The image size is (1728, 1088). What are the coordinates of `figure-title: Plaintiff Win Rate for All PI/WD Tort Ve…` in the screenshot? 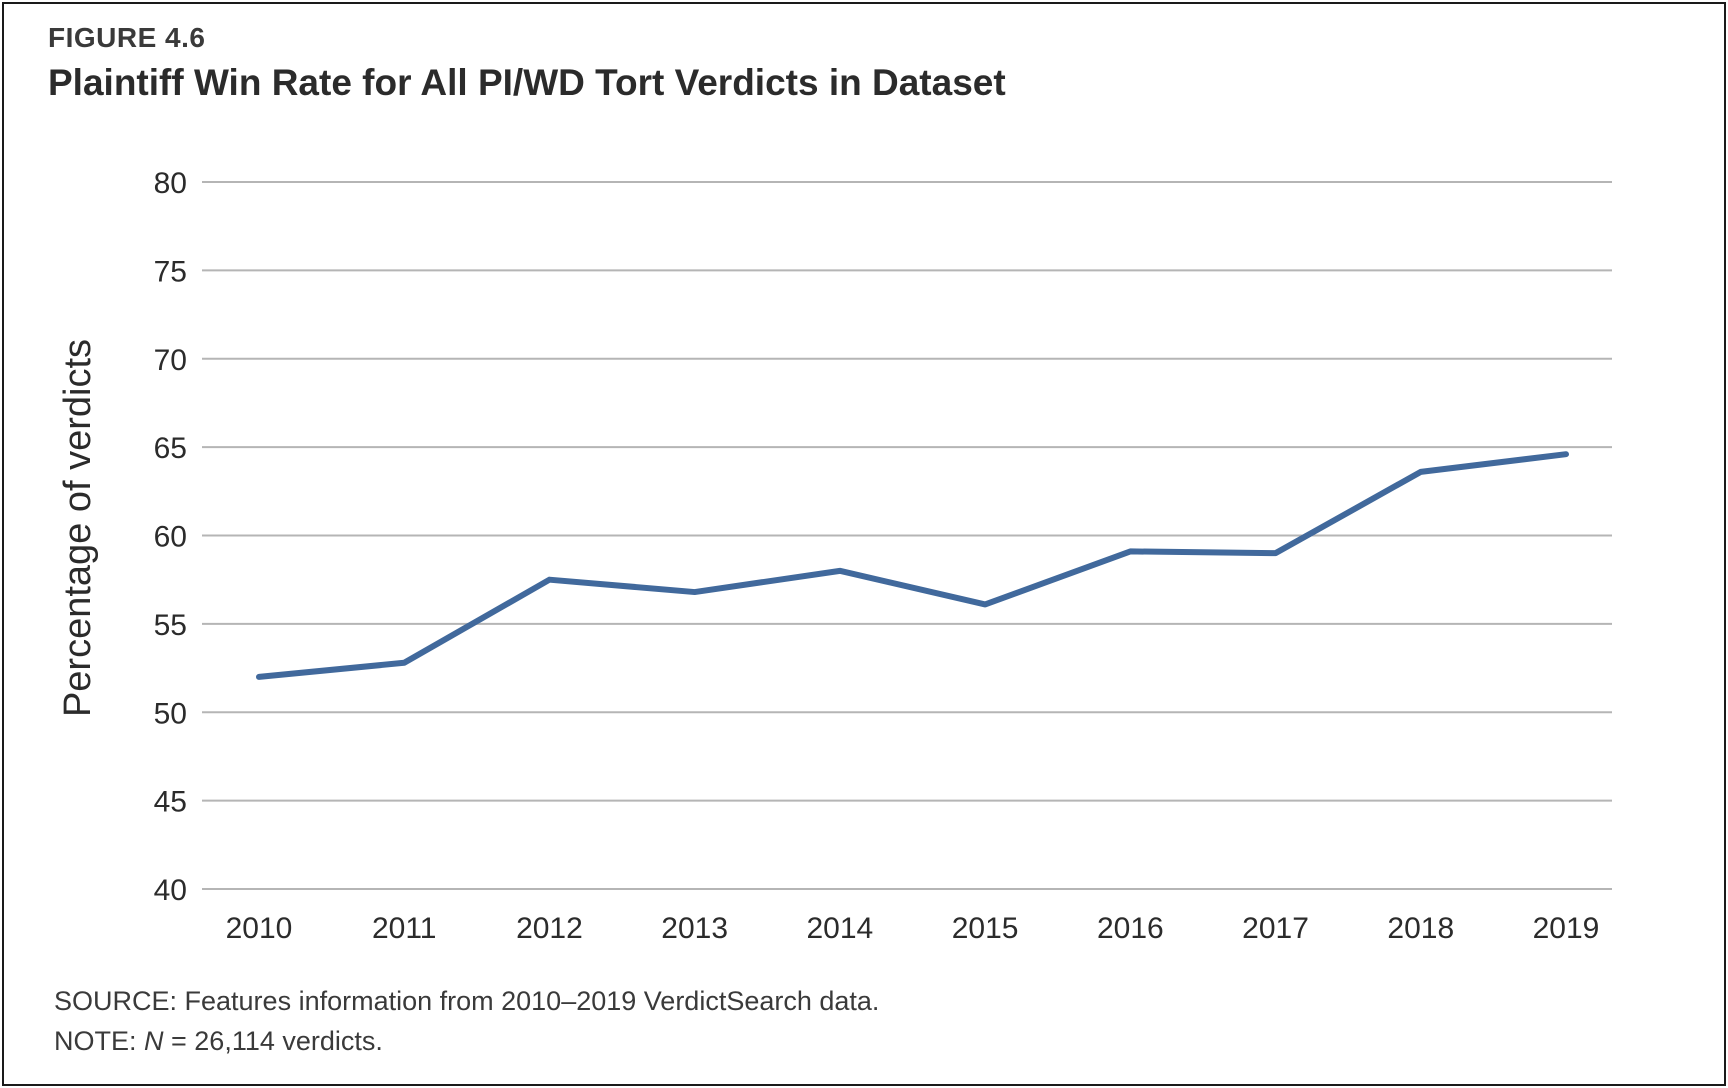 It's located at (527, 82).